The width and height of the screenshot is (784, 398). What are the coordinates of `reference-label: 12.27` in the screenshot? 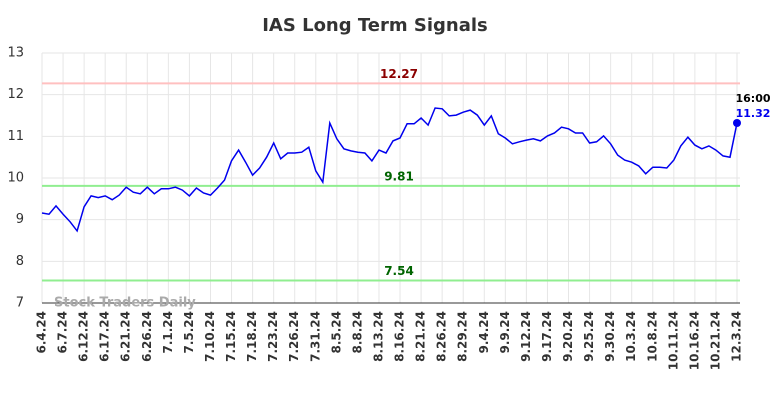 It's located at (399, 74).